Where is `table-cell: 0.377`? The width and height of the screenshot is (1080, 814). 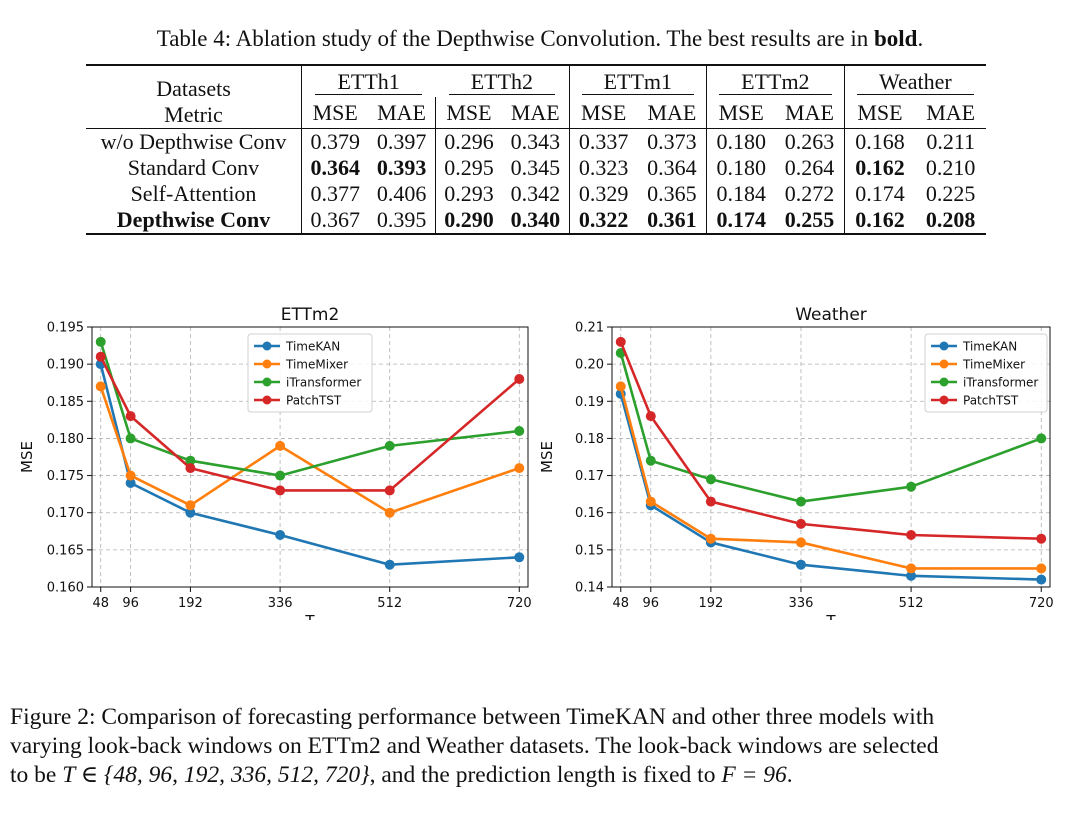
table-cell: 0.377 is located at coordinates (335, 194).